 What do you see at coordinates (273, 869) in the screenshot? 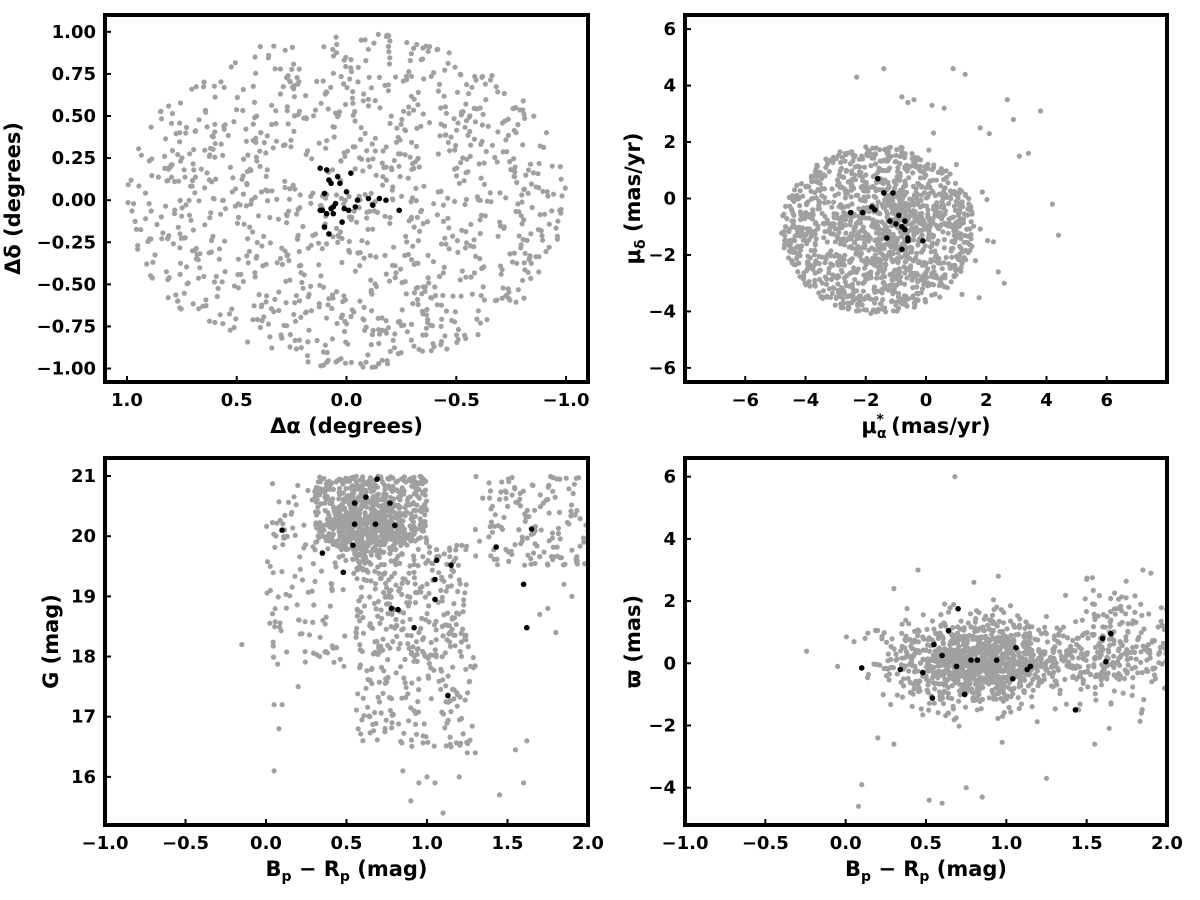
I see `axis-label-part: B` at bounding box center [273, 869].